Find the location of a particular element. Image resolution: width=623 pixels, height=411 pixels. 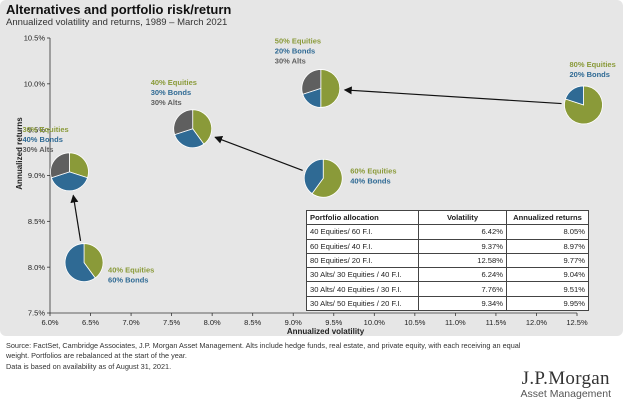

x-tick-label: 11.5% is located at coordinates (496, 322).